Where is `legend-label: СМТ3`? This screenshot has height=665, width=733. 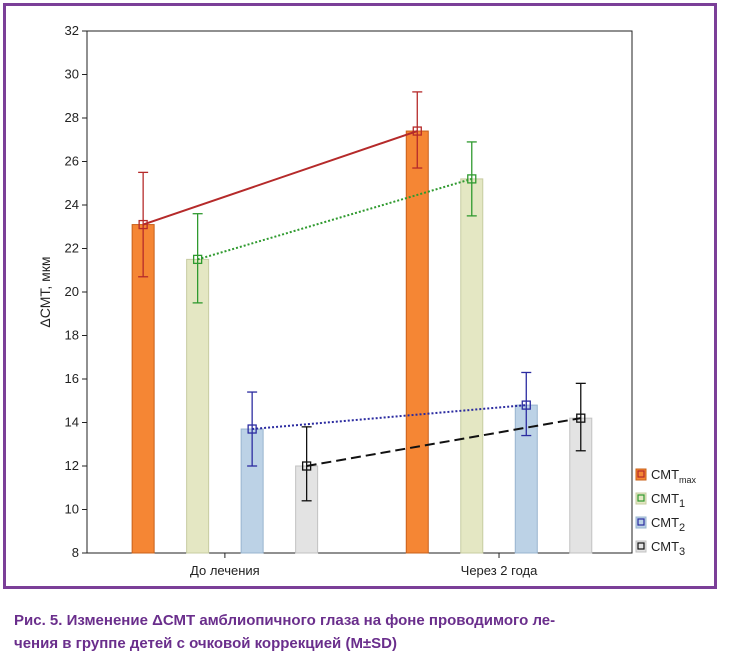 legend-label: СМТ3 is located at coordinates (668, 548).